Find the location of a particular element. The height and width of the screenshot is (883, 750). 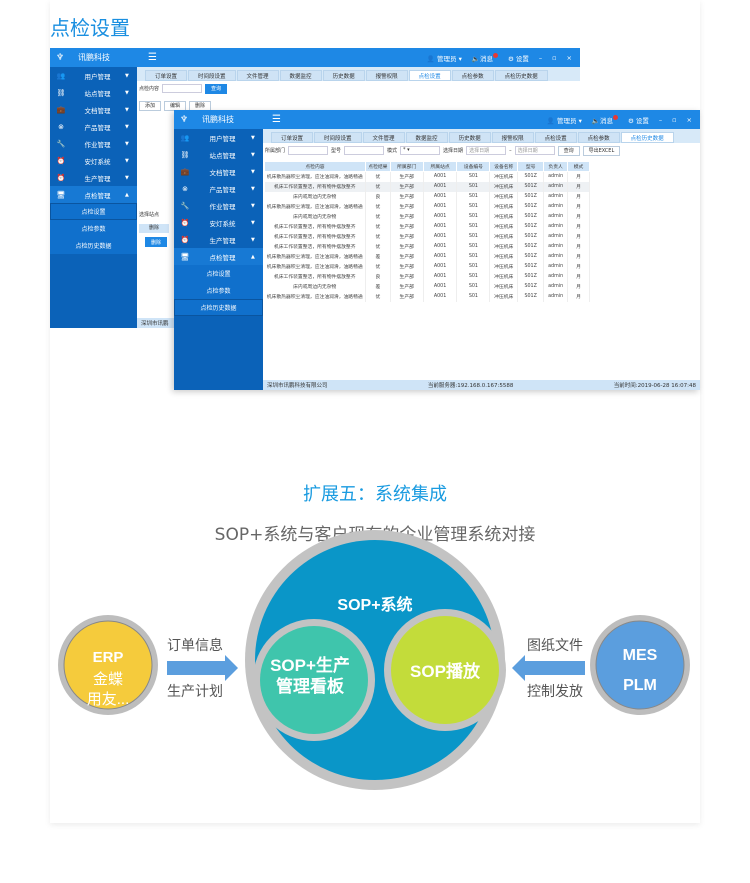

table-cell: 生产部 is located at coordinates (407, 276).